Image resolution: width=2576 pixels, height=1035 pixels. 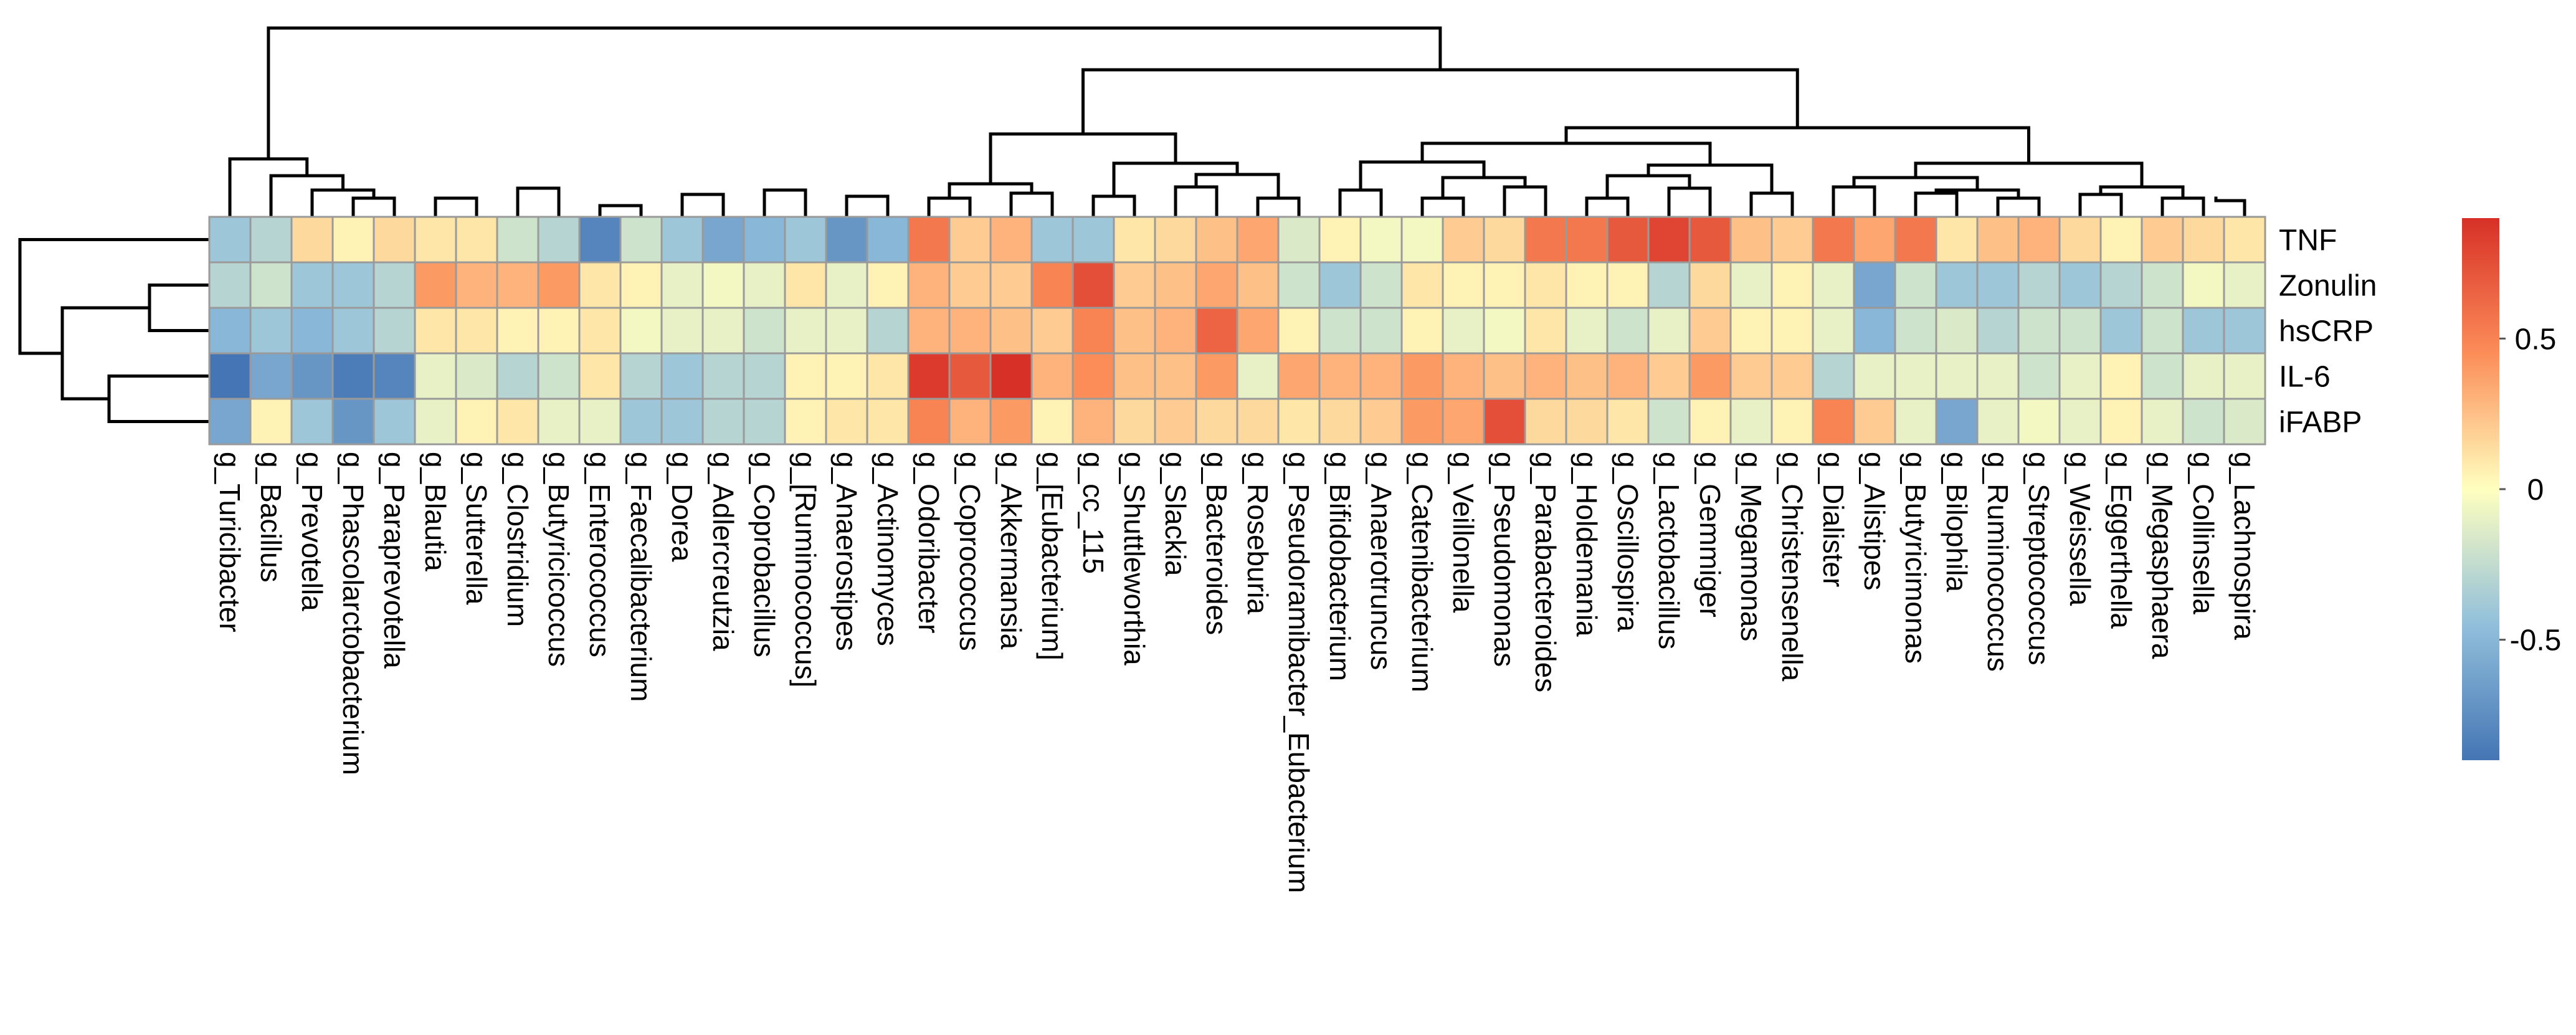 I want to click on column-label: g_Coprococcus, so click(x=970, y=551).